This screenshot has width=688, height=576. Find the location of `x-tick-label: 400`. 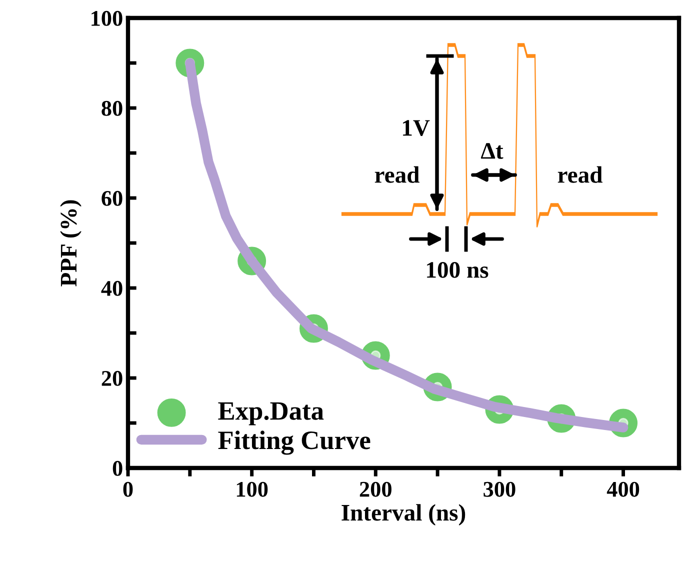

x-tick-label: 400 is located at coordinates (623, 489).